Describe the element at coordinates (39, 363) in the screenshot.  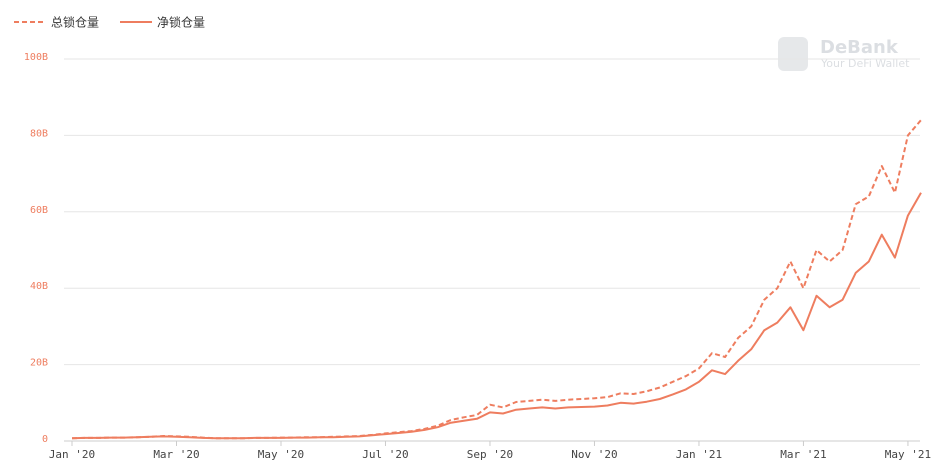
I see `y-tick-label: 20B` at that location.